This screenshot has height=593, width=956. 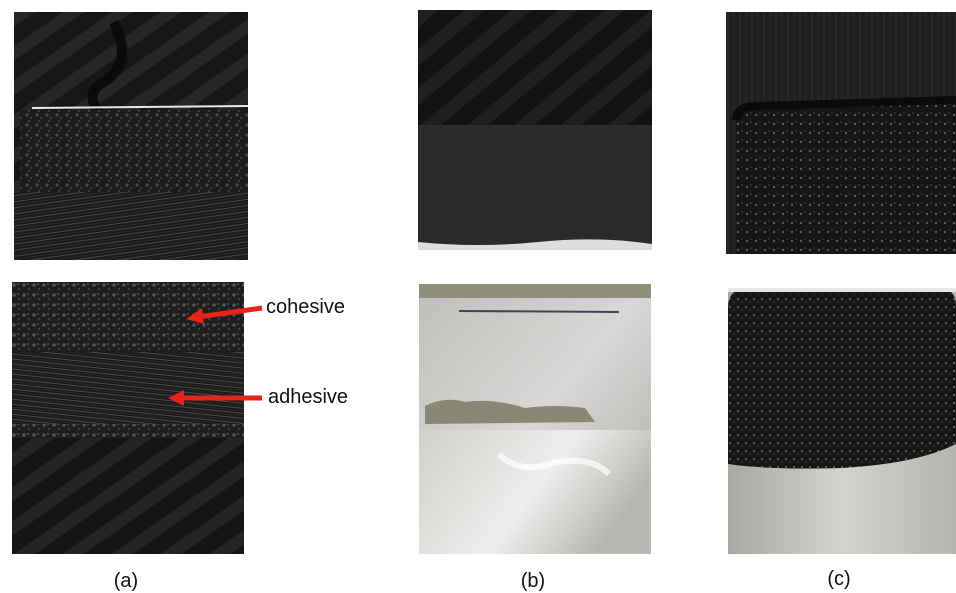 I want to click on cohesive-arrow, so click(x=224, y=314).